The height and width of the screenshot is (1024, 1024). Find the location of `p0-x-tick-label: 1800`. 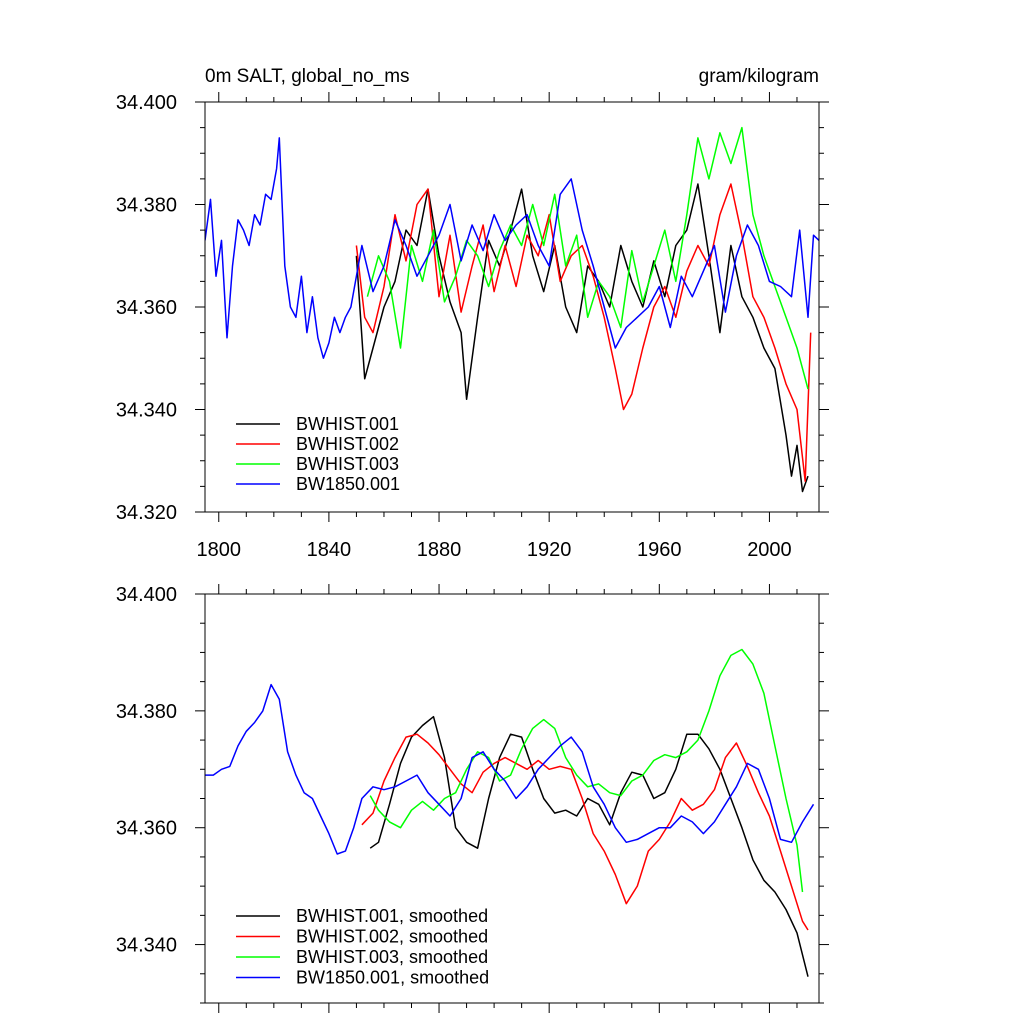

p0-x-tick-label: 1800 is located at coordinates (219, 550).